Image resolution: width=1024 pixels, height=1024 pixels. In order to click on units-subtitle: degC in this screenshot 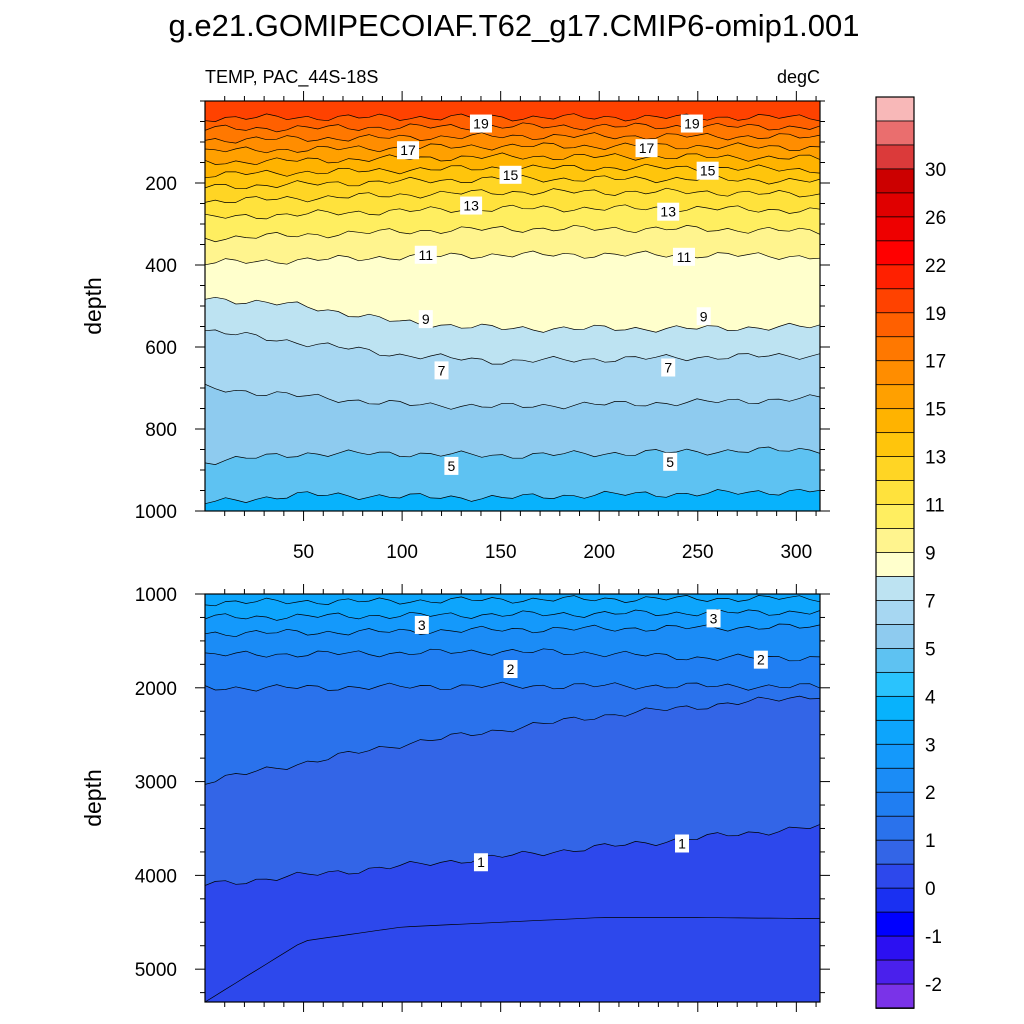, I will do `click(798, 77)`.